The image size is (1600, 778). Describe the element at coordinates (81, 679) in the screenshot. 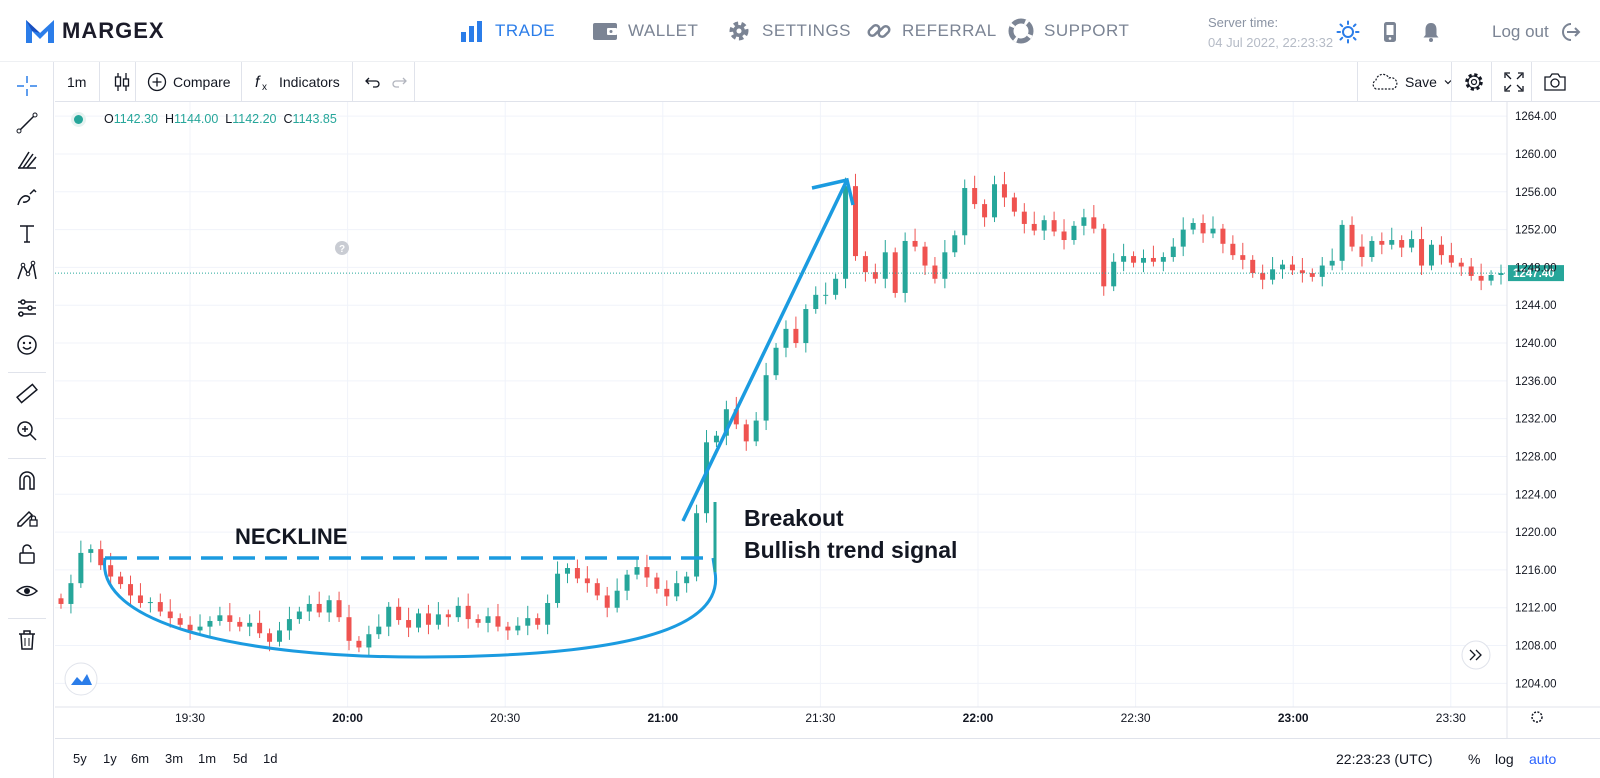

I see `tradingview-logo-button` at that location.